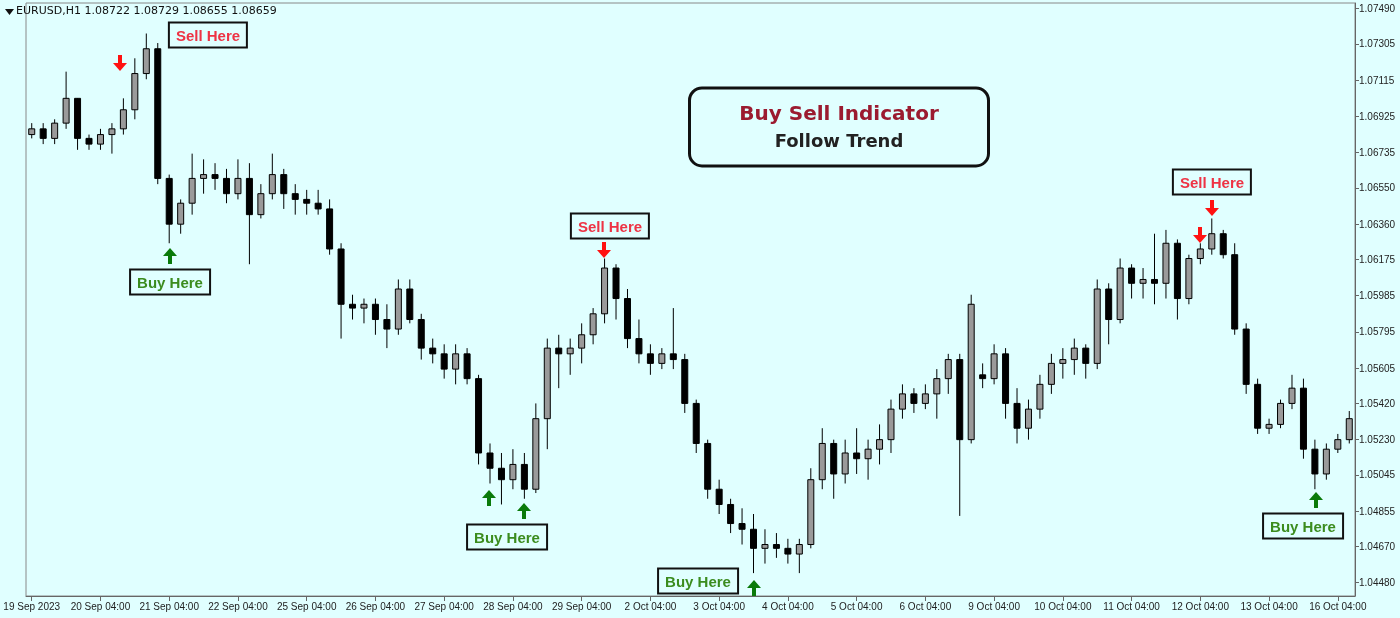  Describe the element at coordinates (1377, 475) in the screenshot. I see `y-tick-label: 1.05045` at that location.